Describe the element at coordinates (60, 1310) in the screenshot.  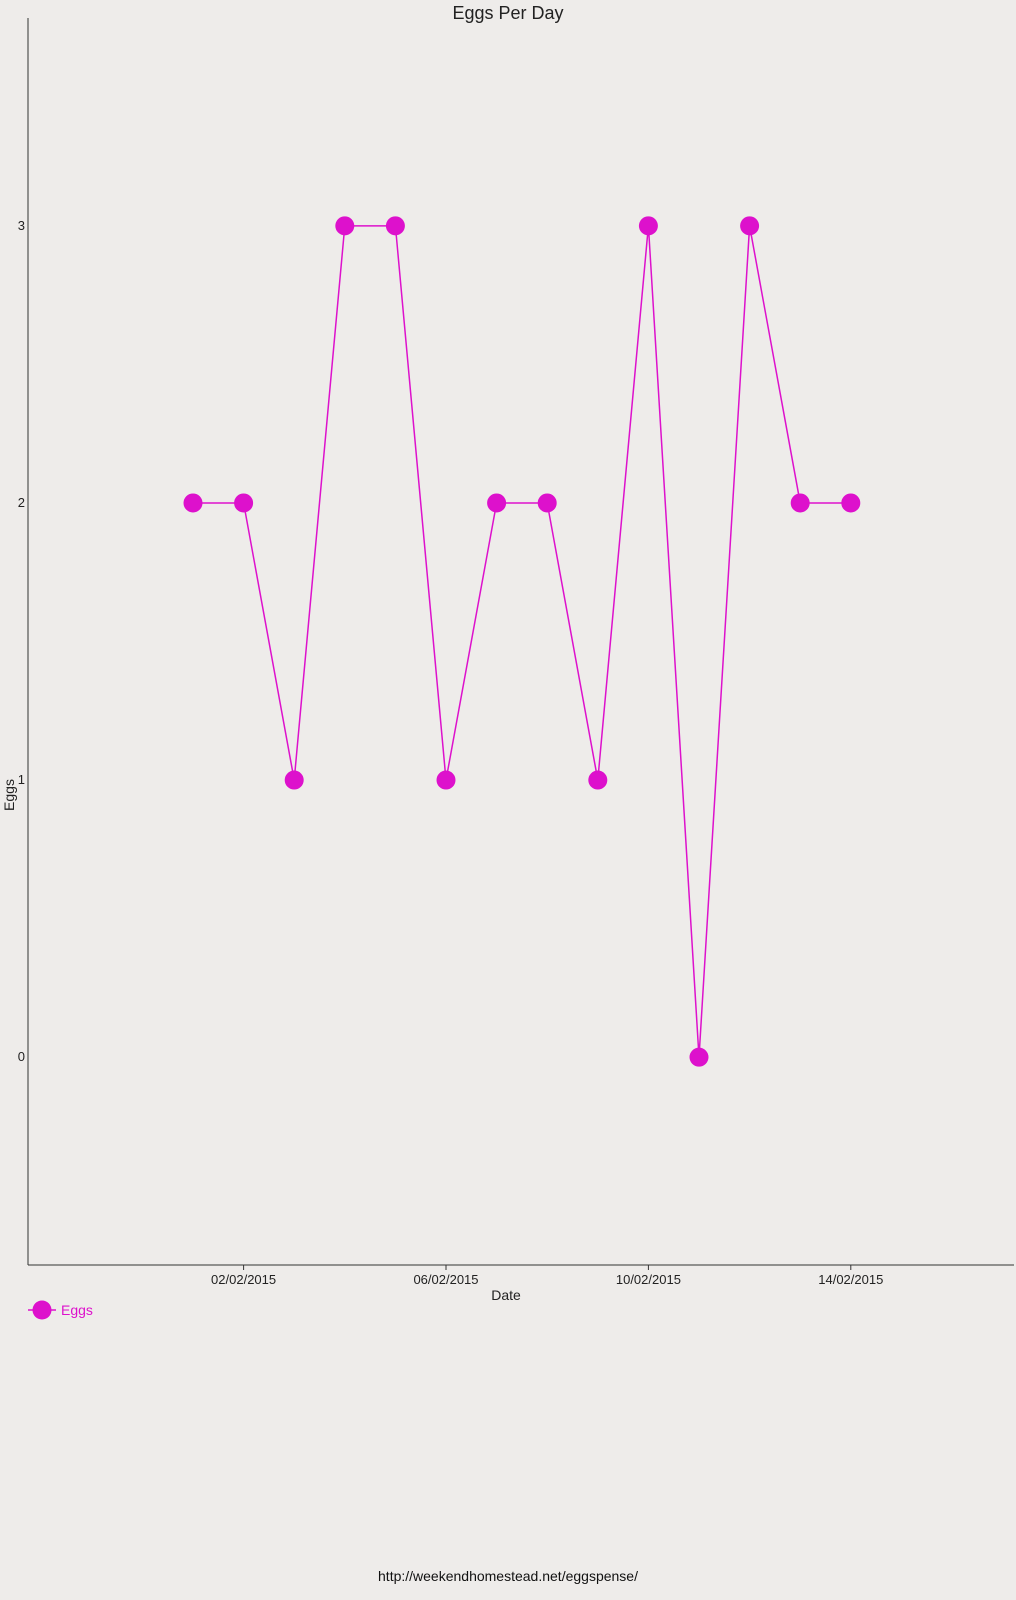
I see `legend: Eggs` at that location.